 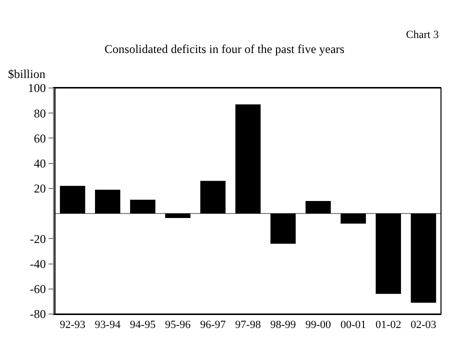 What do you see at coordinates (40, 163) in the screenshot?
I see `y-tick-label: 40` at bounding box center [40, 163].